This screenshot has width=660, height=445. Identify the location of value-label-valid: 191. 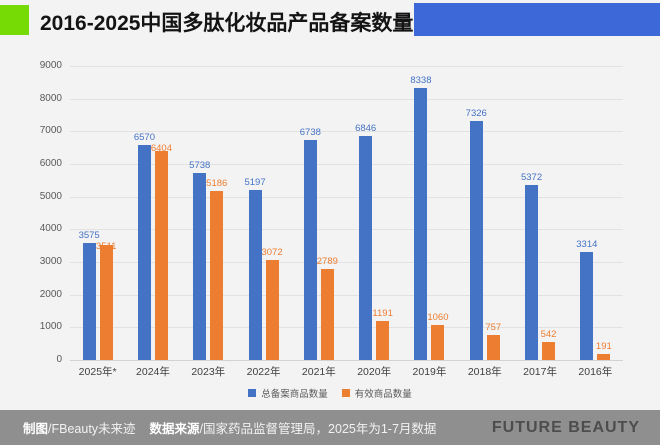
(603, 346).